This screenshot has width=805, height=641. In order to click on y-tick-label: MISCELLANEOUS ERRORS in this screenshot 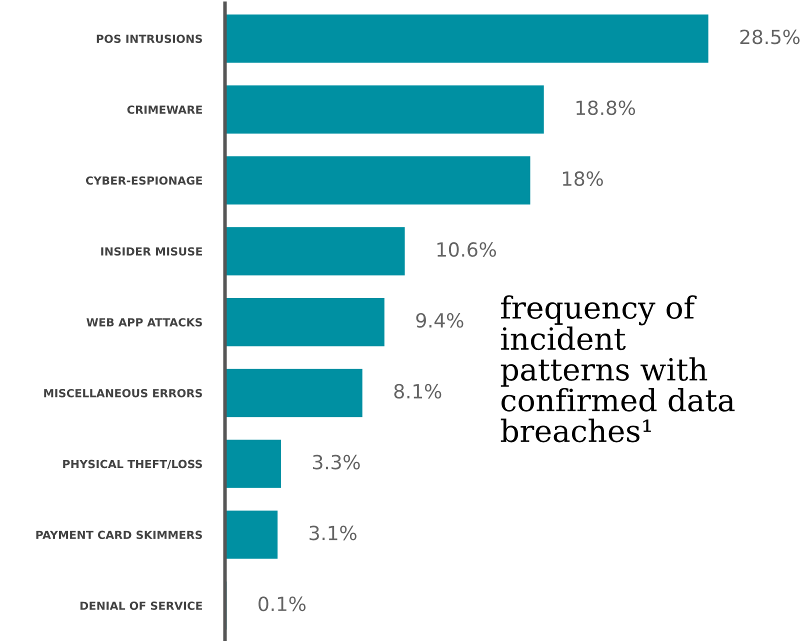, I will do `click(123, 393)`.